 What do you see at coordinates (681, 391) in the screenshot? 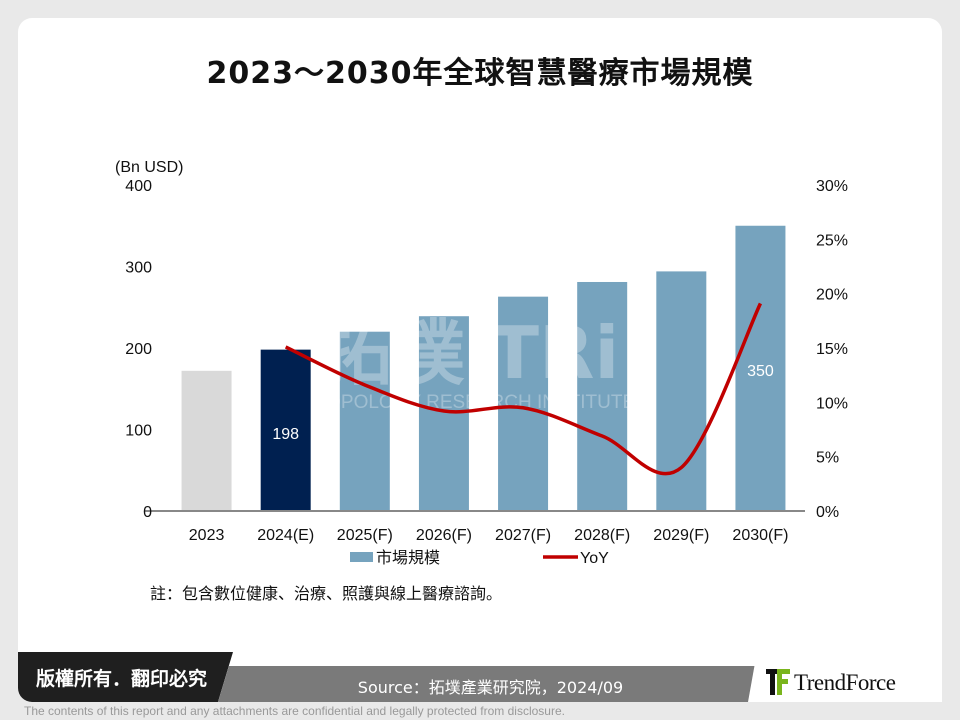
I see `bar-2029(F)` at bounding box center [681, 391].